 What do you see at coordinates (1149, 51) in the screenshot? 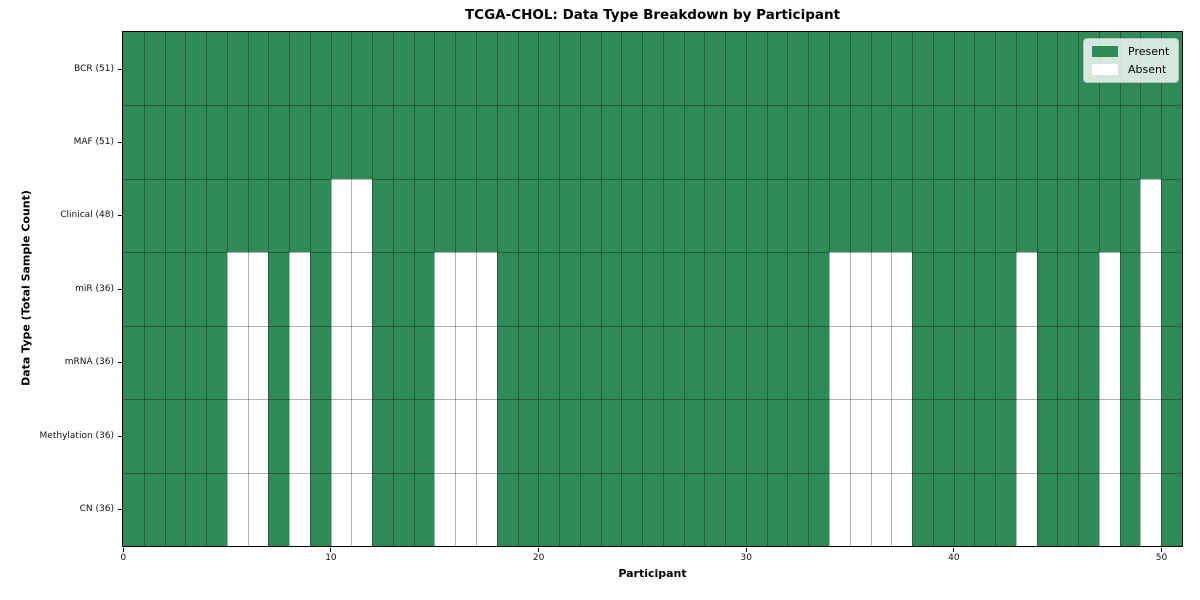
I see `legend-label-present: Present` at bounding box center [1149, 51].